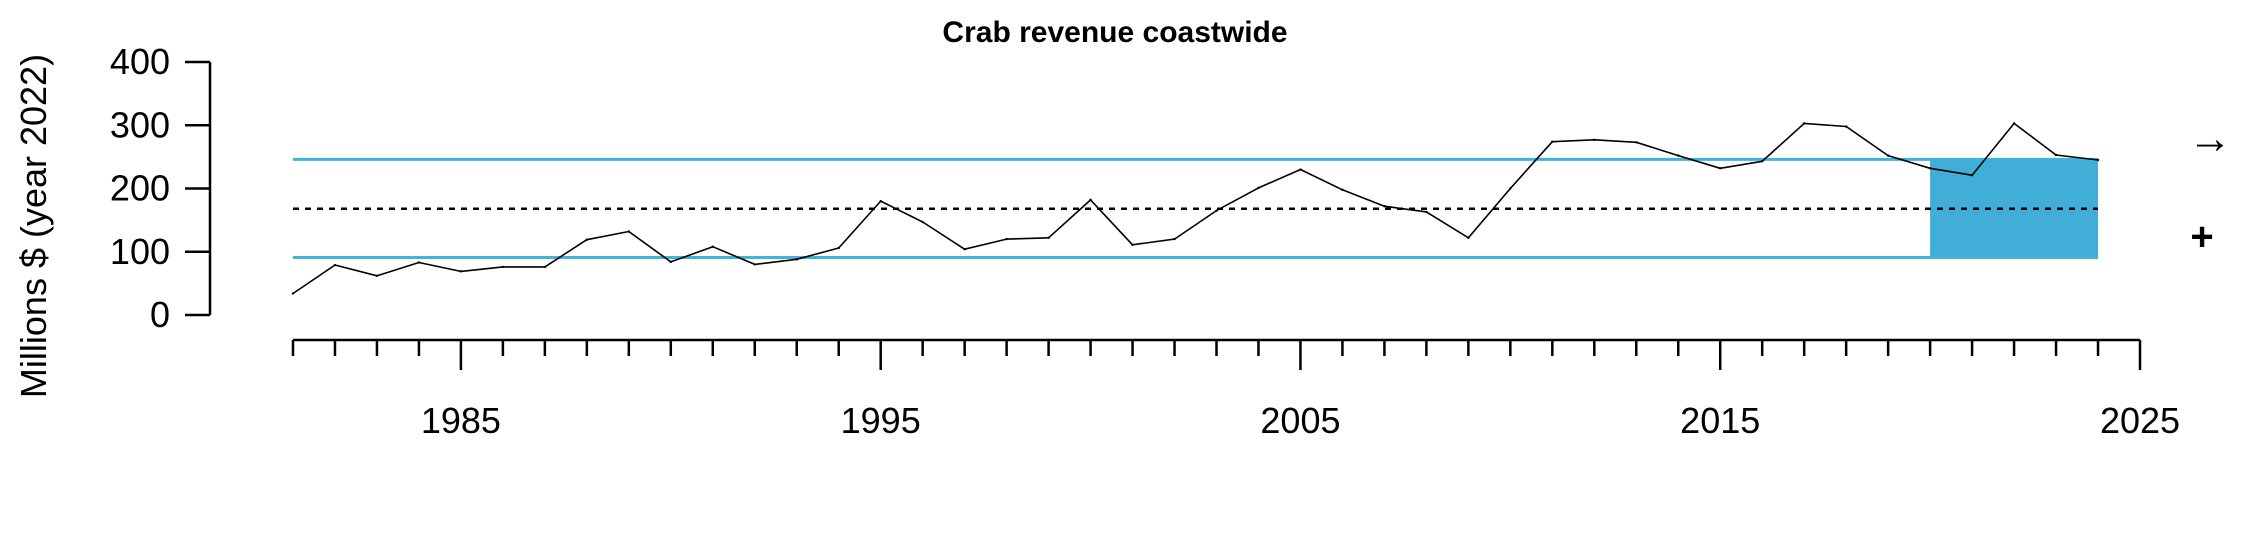 This screenshot has width=2250, height=545. Describe the element at coordinates (1636, 142) in the screenshot. I see `data-point-2013` at that location.